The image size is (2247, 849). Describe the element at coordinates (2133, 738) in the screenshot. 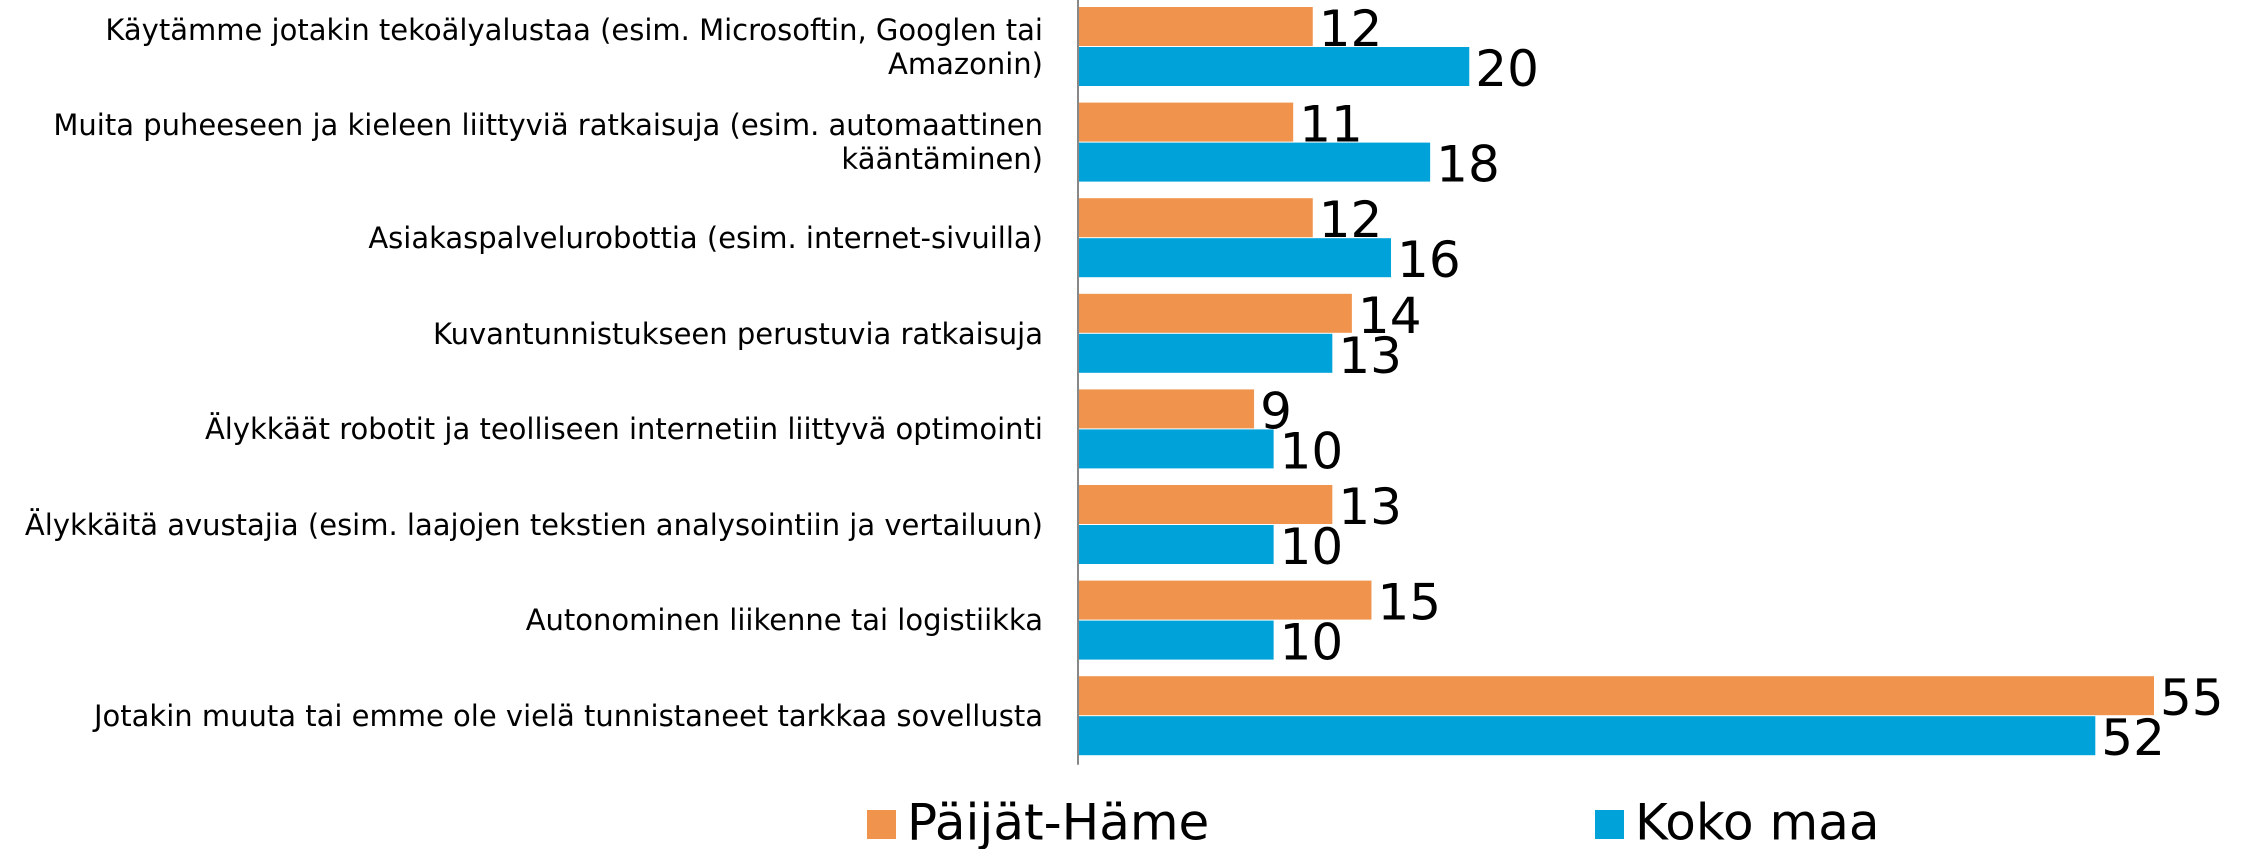

I see `value-label: 52` at that location.